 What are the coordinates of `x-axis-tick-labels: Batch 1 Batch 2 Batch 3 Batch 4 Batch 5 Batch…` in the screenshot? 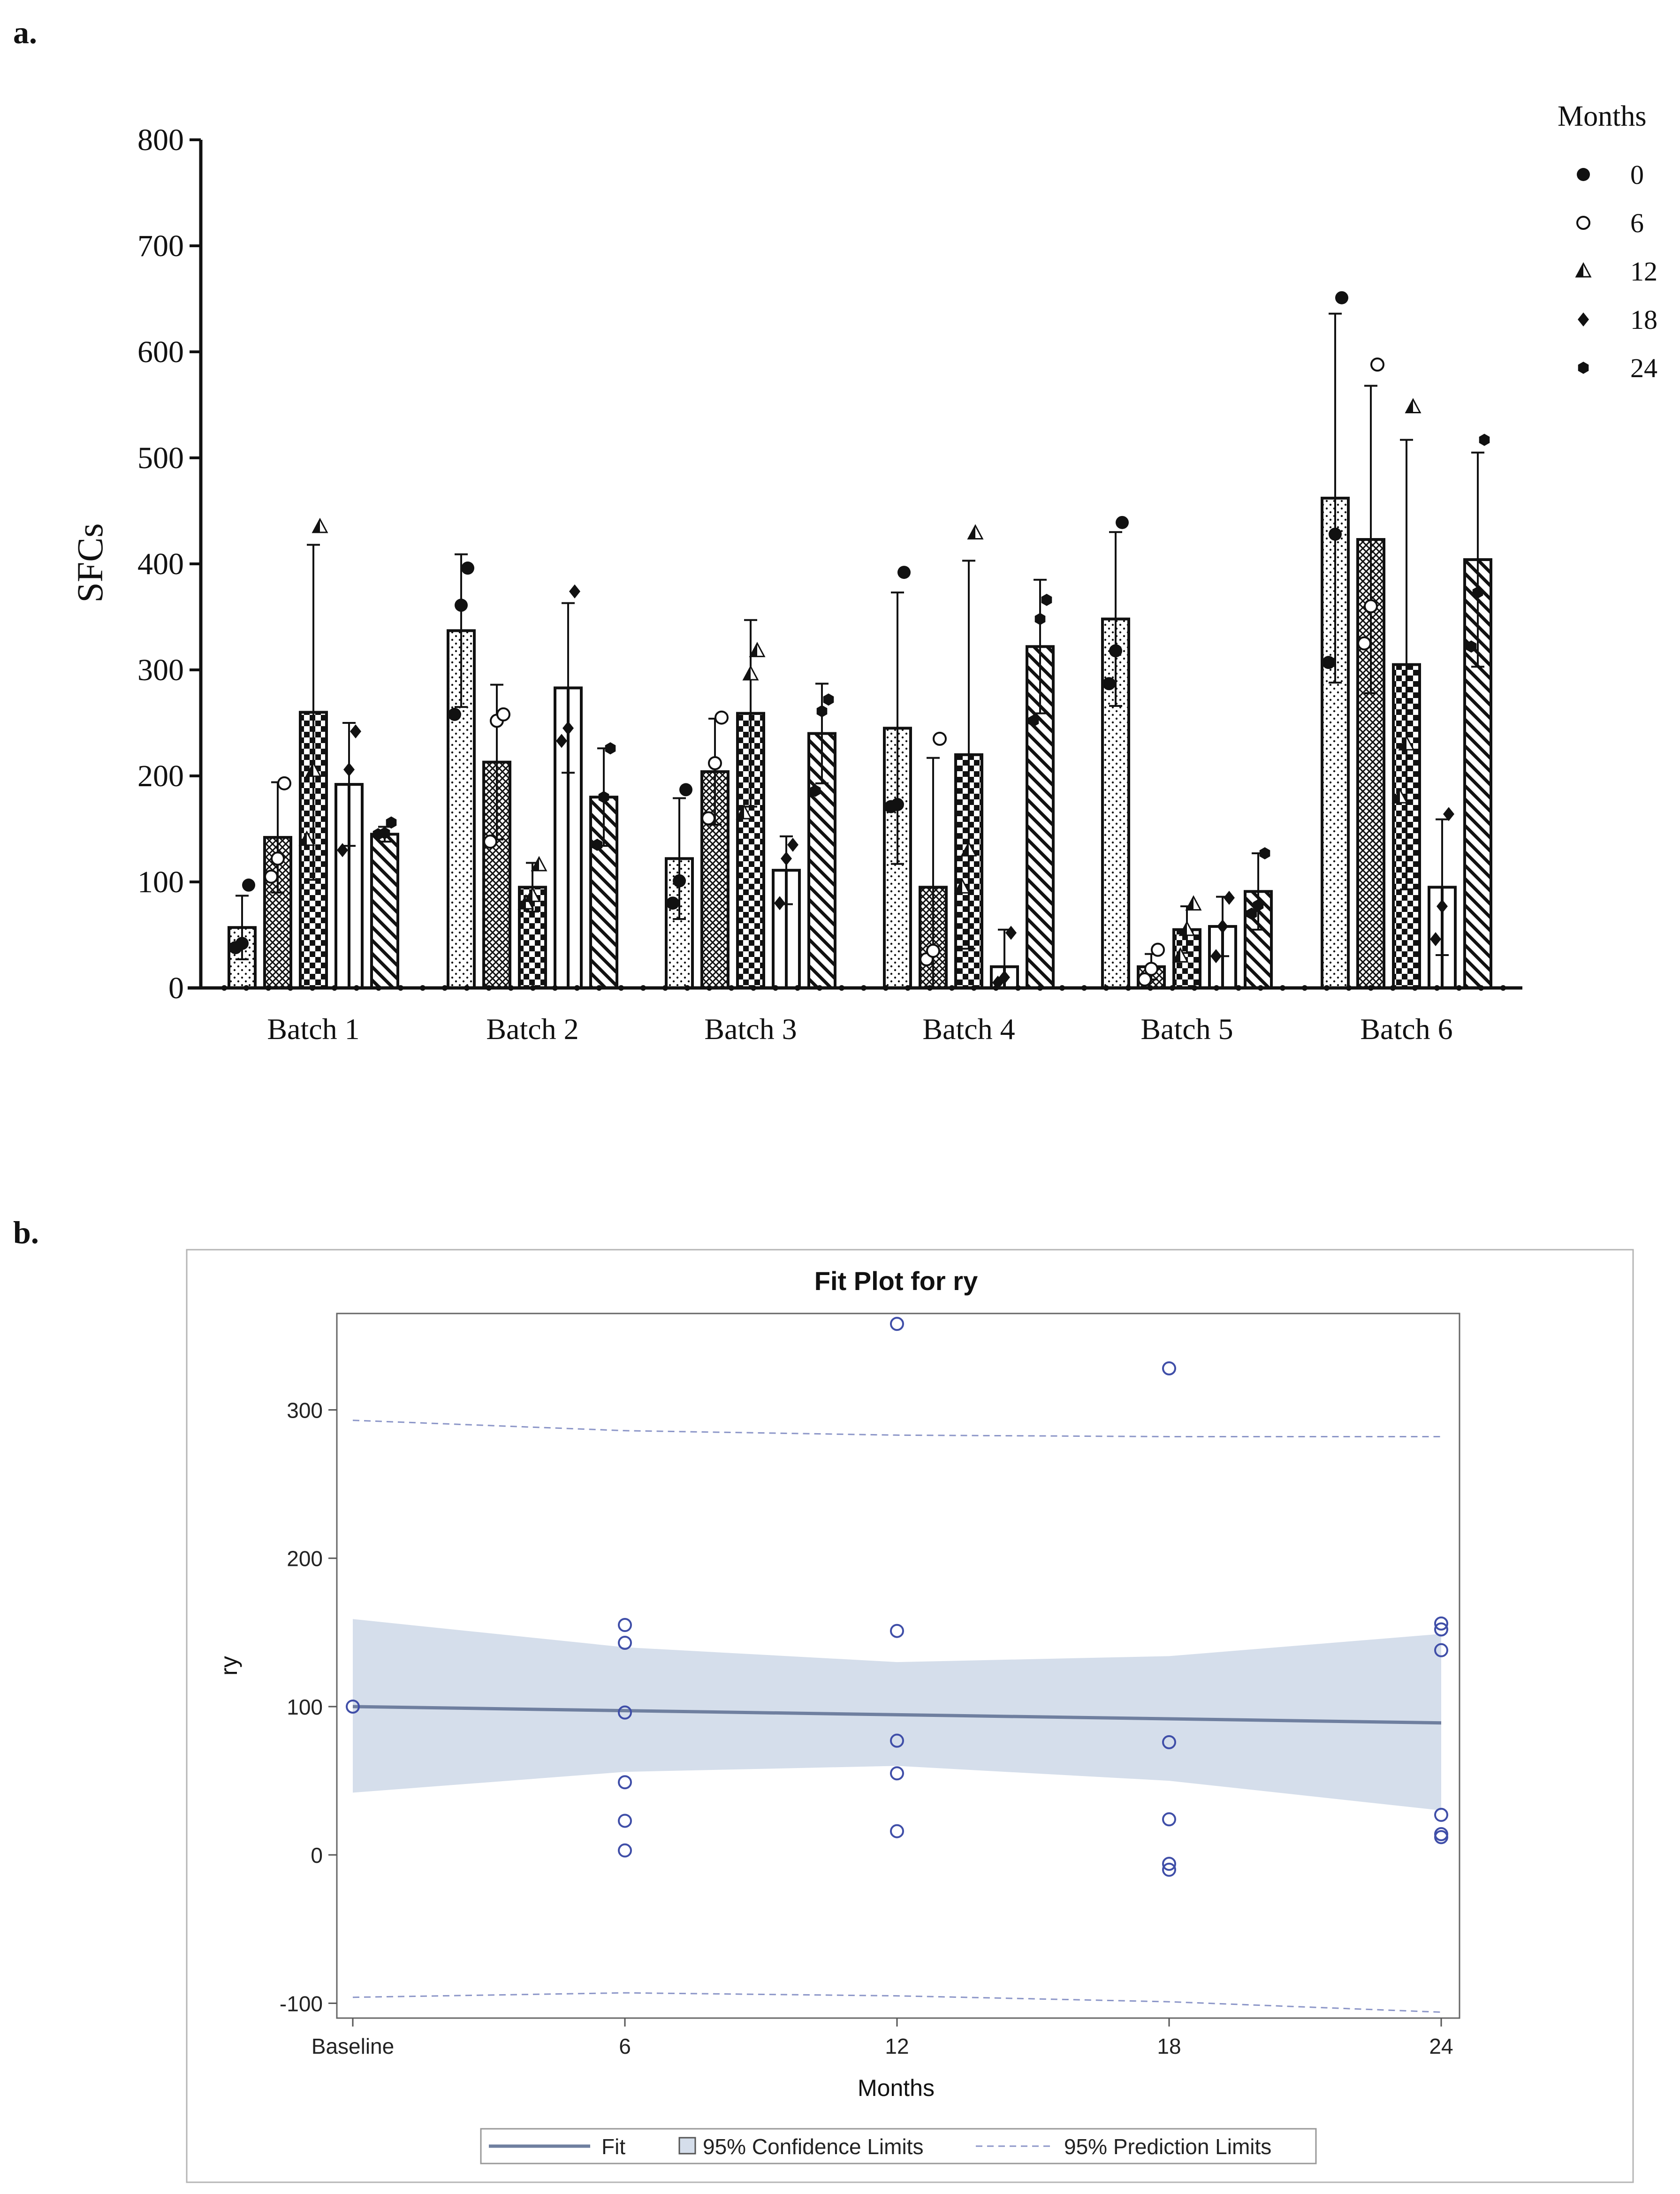 It's located at (860, 1029).